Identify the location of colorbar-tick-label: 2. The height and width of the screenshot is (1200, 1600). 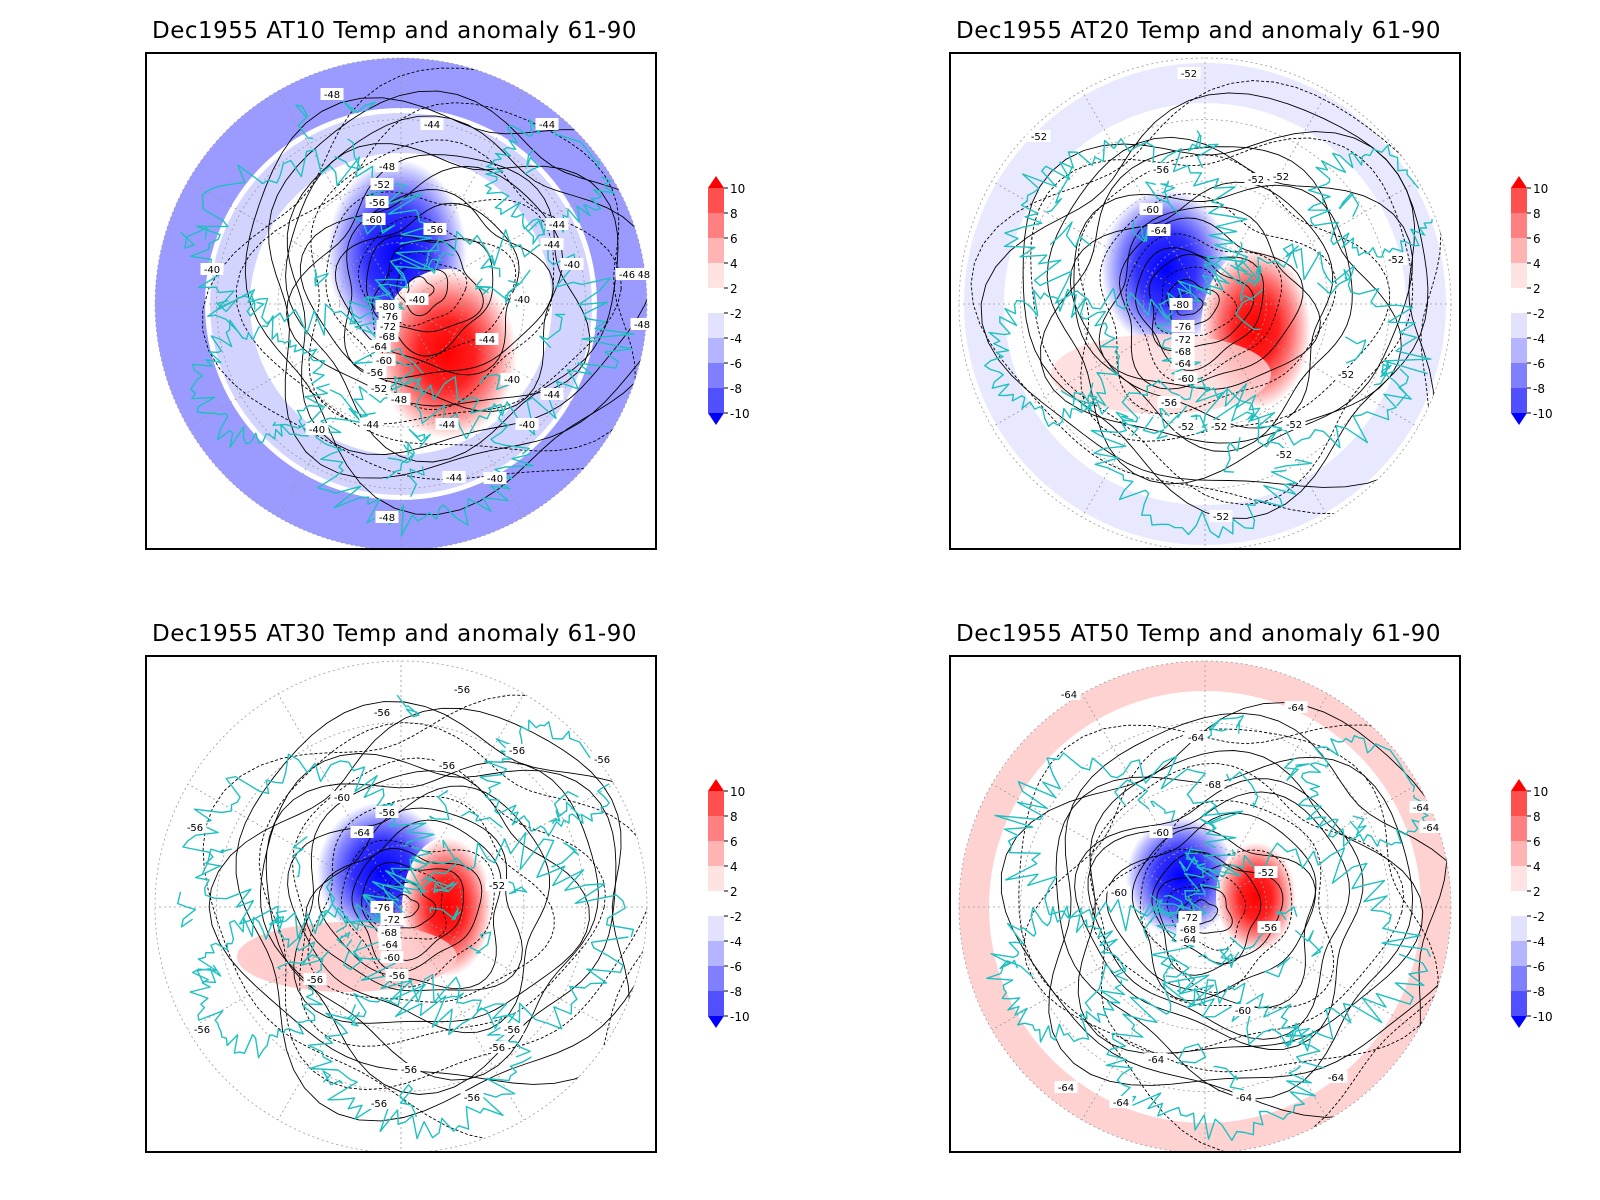
(734, 892).